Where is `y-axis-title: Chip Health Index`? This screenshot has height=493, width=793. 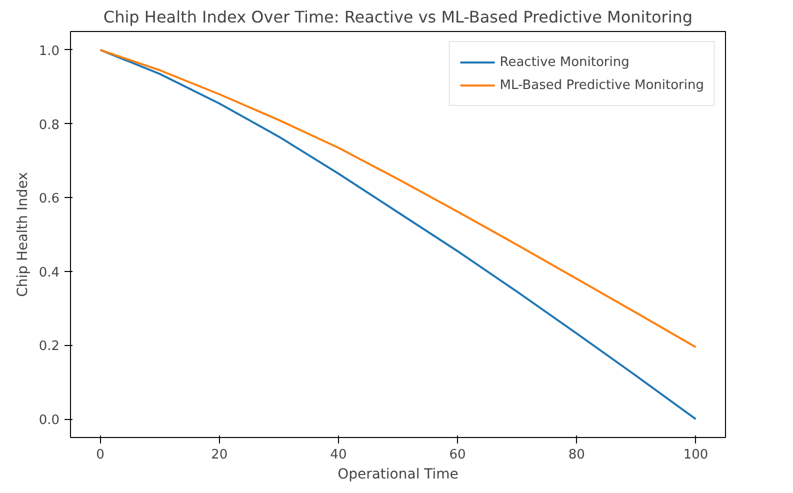 y-axis-title: Chip Health Index is located at coordinates (22, 234).